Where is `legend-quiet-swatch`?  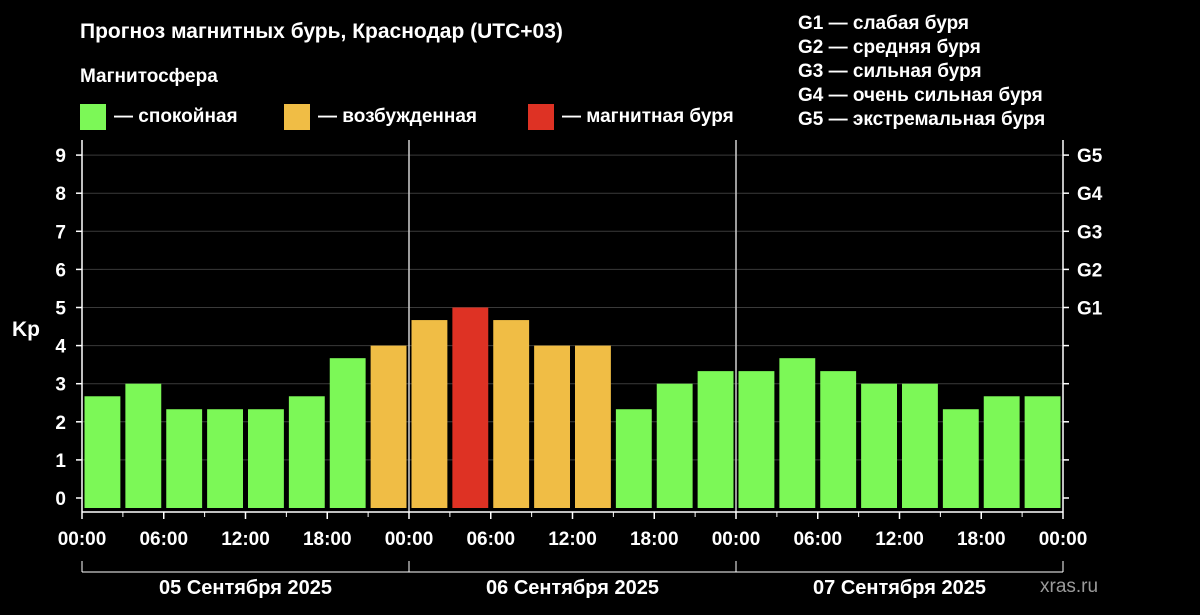 legend-quiet-swatch is located at coordinates (93, 117).